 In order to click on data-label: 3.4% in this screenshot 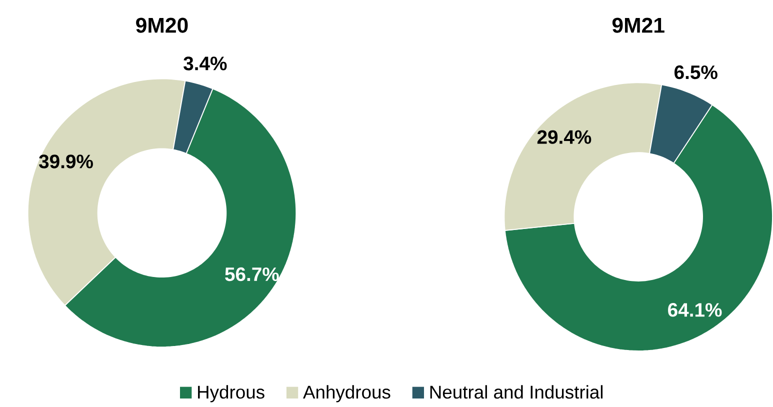, I will do `click(205, 63)`.